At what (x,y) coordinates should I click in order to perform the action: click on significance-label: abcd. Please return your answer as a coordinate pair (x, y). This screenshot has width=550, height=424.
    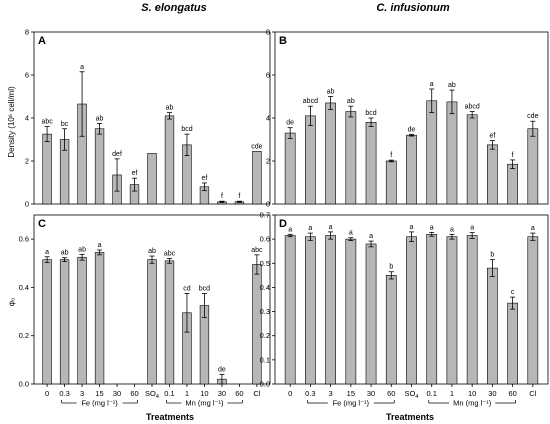
    Looking at the image, I should click on (310, 101).